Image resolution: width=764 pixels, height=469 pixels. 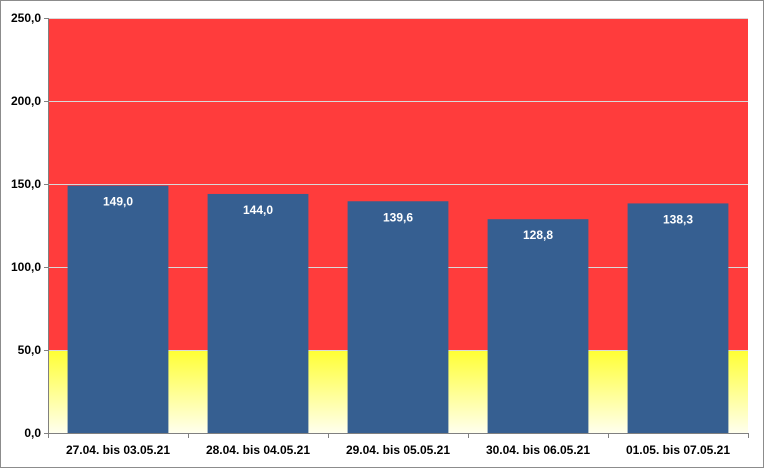 I want to click on data-label: 128,8, so click(x=538, y=235).